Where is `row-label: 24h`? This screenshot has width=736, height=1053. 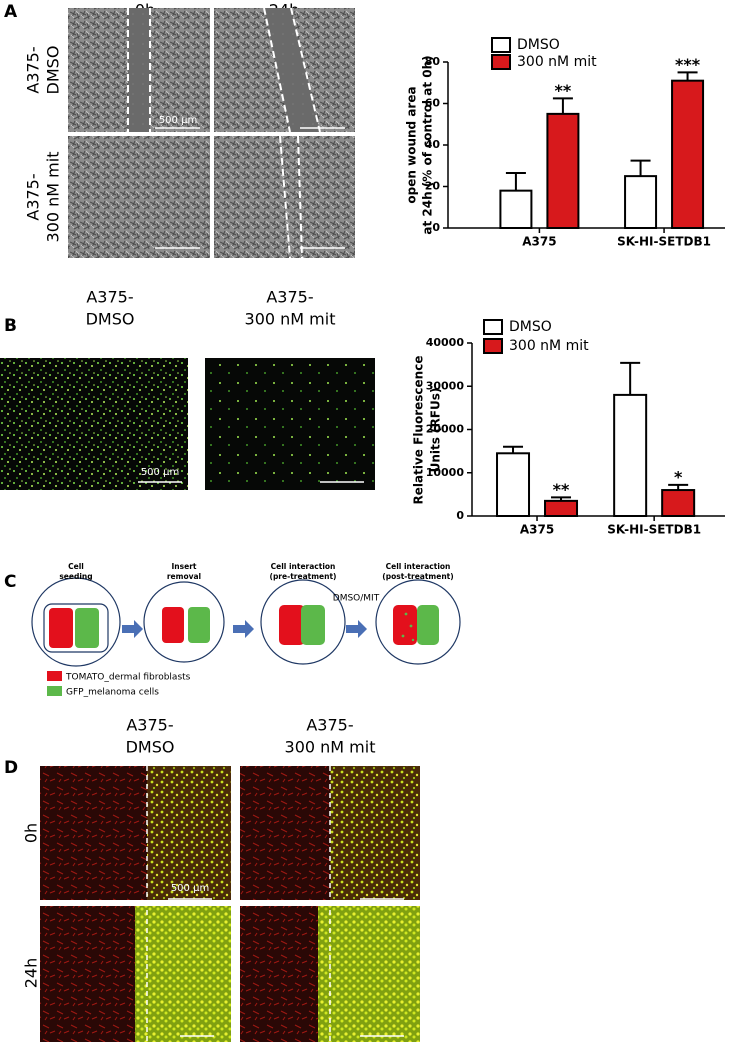
row-label: 24h is located at coordinates (31, 973).